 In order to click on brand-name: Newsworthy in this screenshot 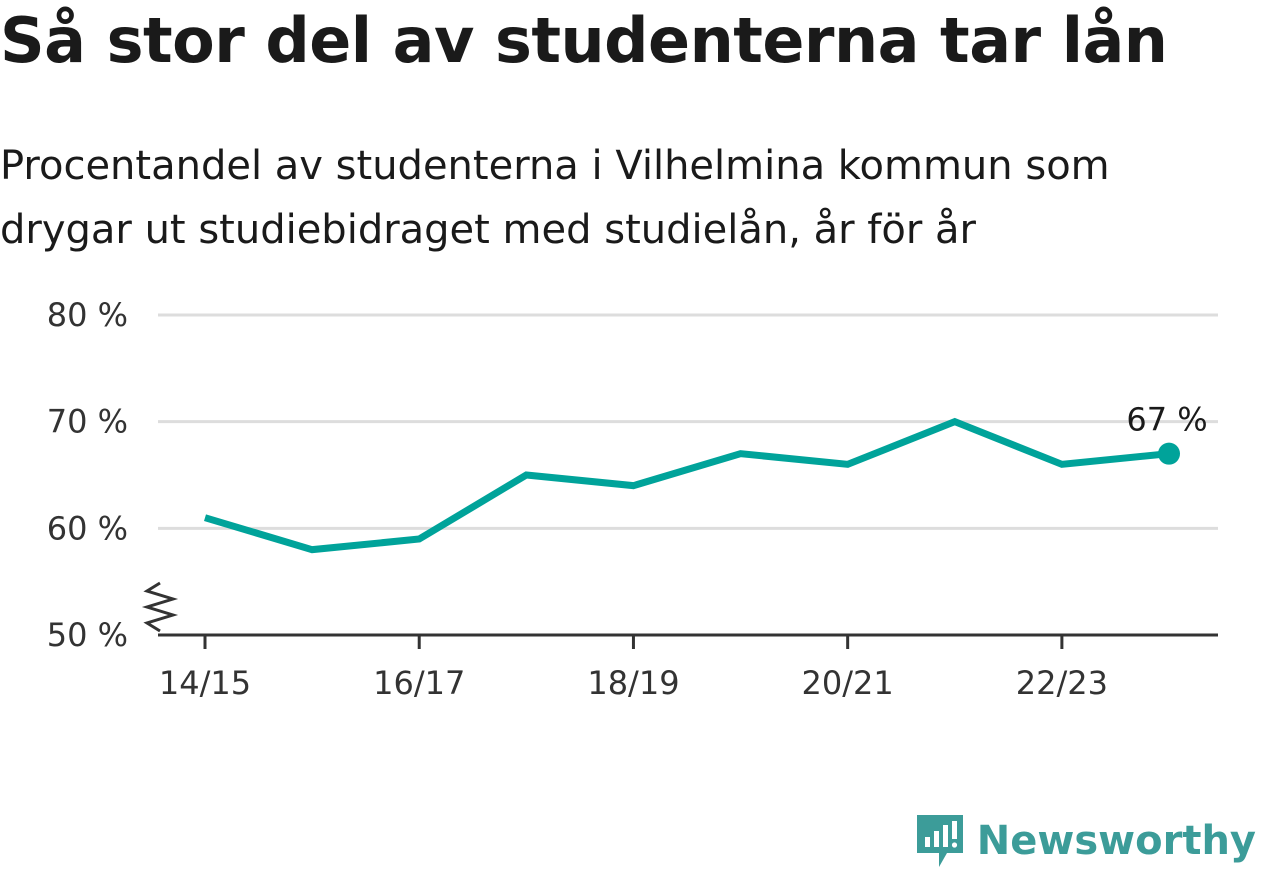, I will do `click(1116, 841)`.